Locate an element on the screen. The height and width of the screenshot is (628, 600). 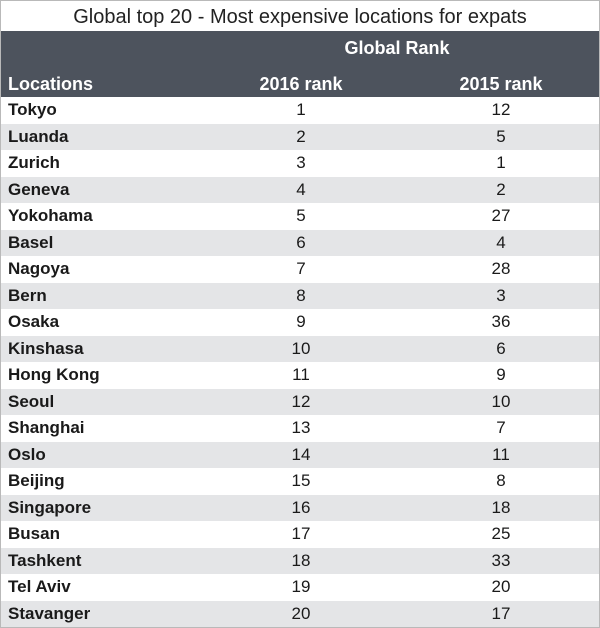
cell-rank-2016: 18 is located at coordinates (301, 560).